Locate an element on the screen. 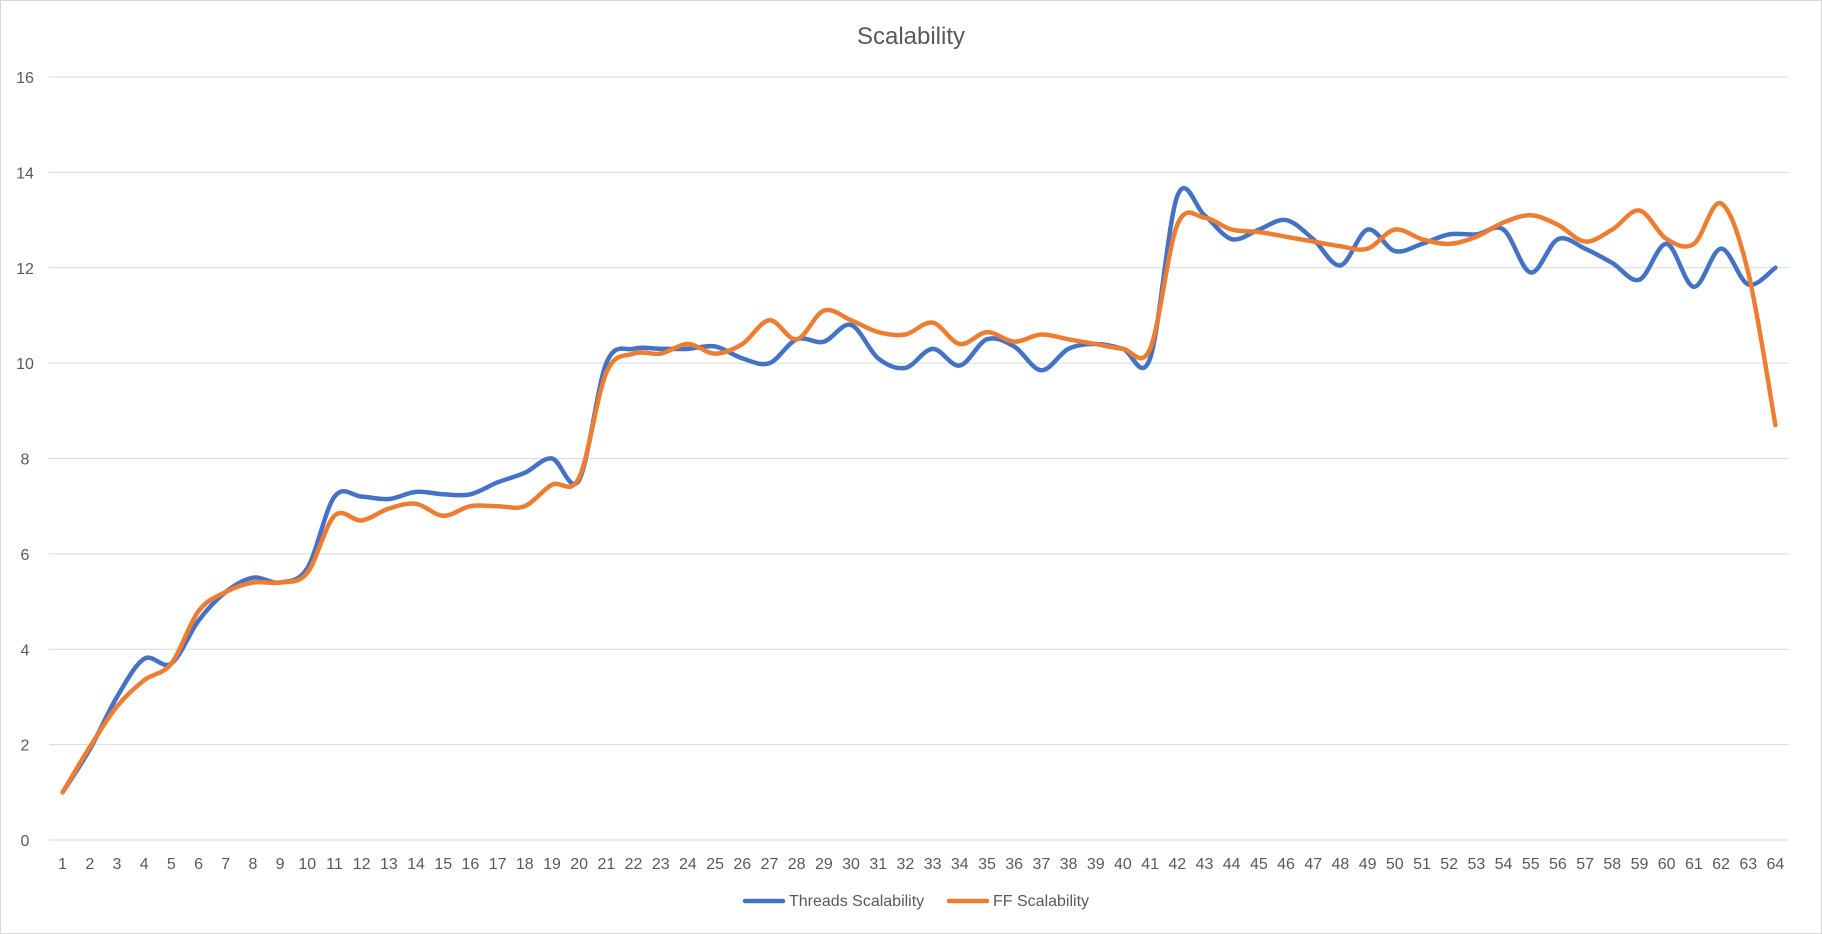  x-tick-label: 51 is located at coordinates (1422, 864).